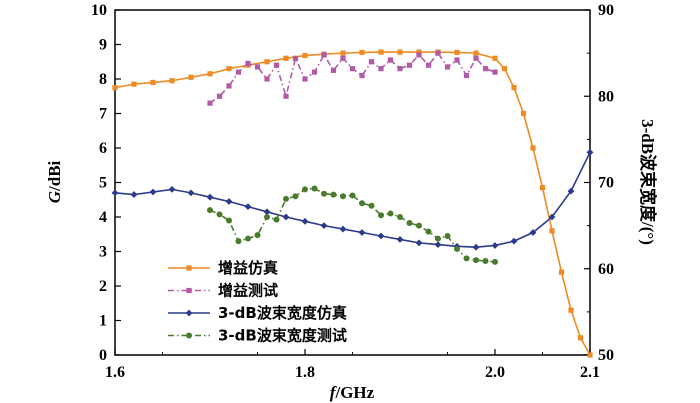 Image resolution: width=700 pixels, height=403 pixels. What do you see at coordinates (606, 10) in the screenshot?
I see `y2-tick-label: 90` at bounding box center [606, 10].